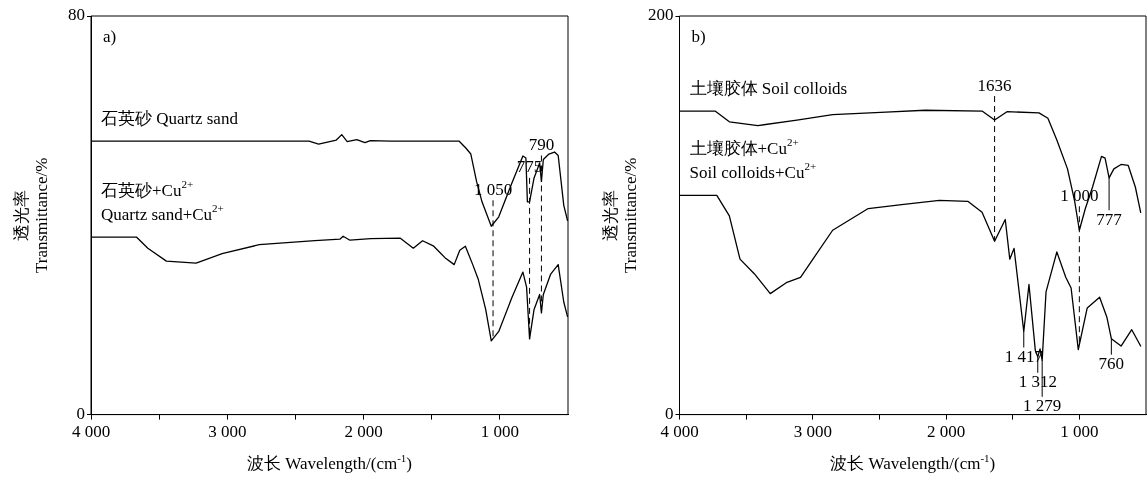 This screenshot has height=486, width=1148. What do you see at coordinates (110, 37) in the screenshot?
I see `annotation: a)` at bounding box center [110, 37].